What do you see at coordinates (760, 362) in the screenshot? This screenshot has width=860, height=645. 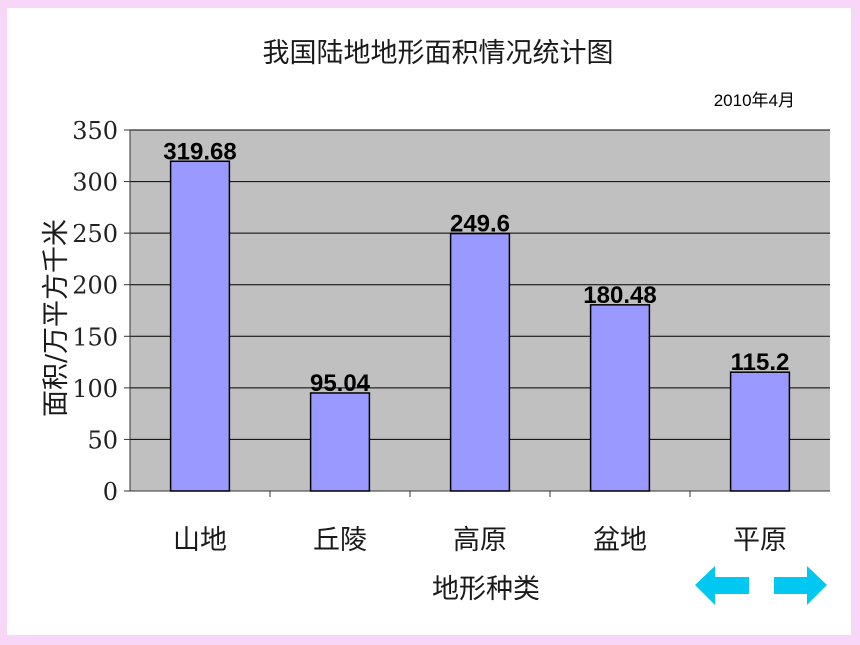 I see `data-label: 115.2` at bounding box center [760, 362].